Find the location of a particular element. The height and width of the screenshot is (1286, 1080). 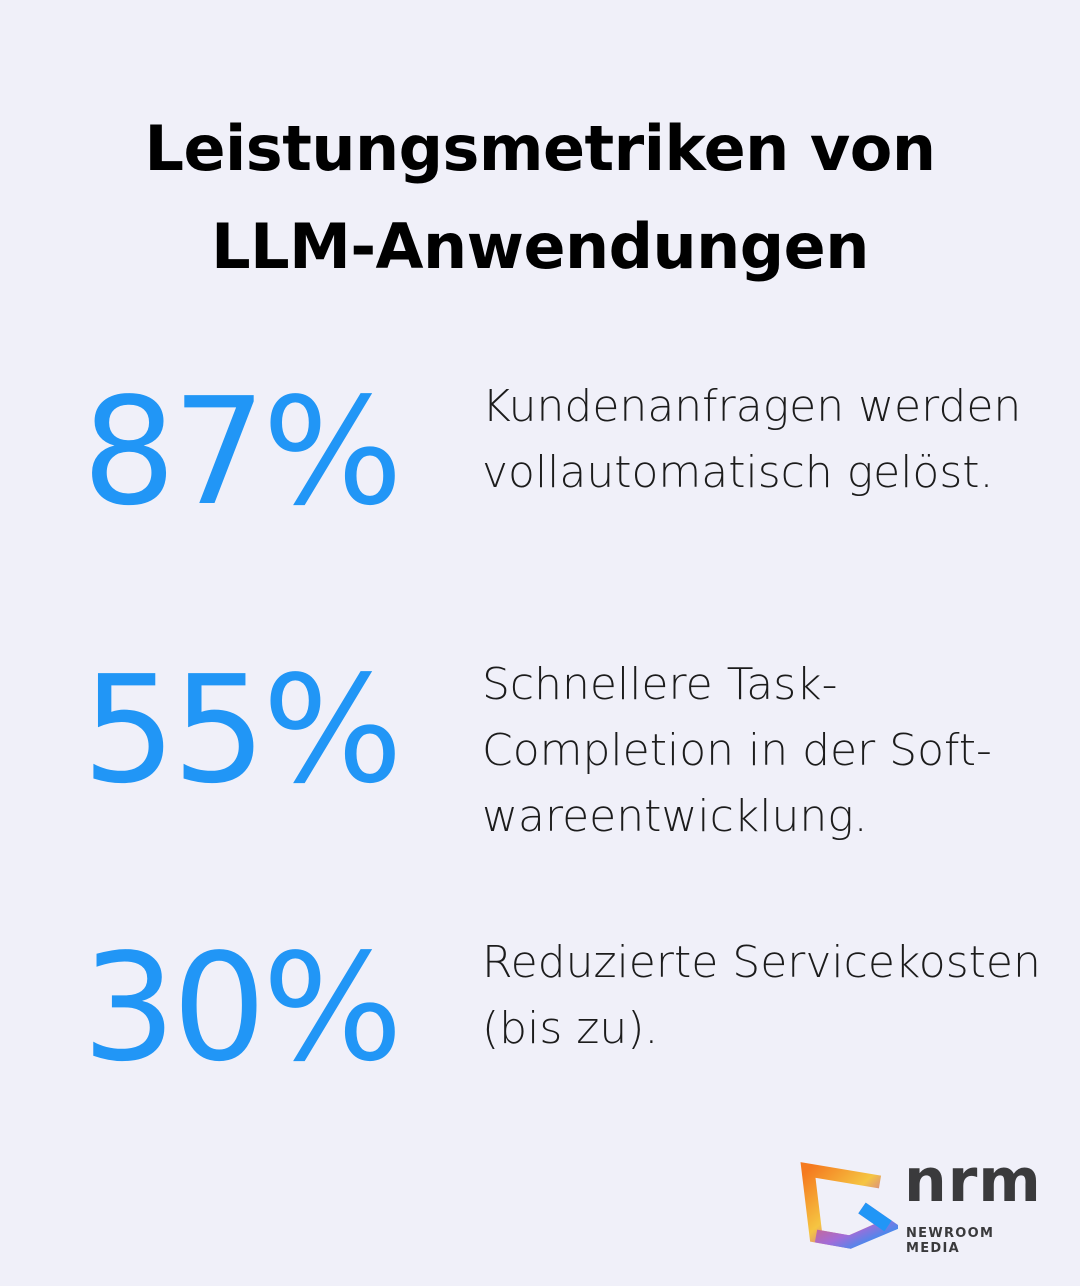

logo-company-name: NEWROOM MEDIA is located at coordinates (950, 1241).